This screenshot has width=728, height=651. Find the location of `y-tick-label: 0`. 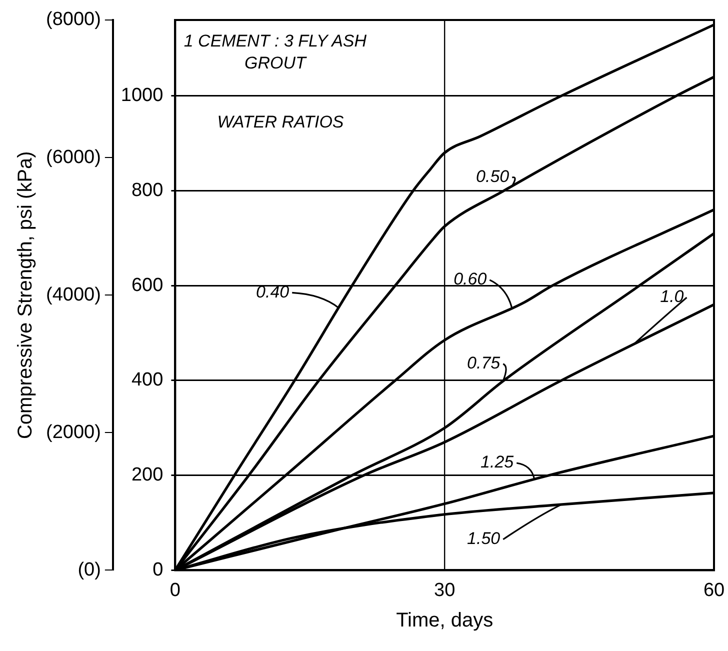

y-tick-label: 0 is located at coordinates (158, 569).